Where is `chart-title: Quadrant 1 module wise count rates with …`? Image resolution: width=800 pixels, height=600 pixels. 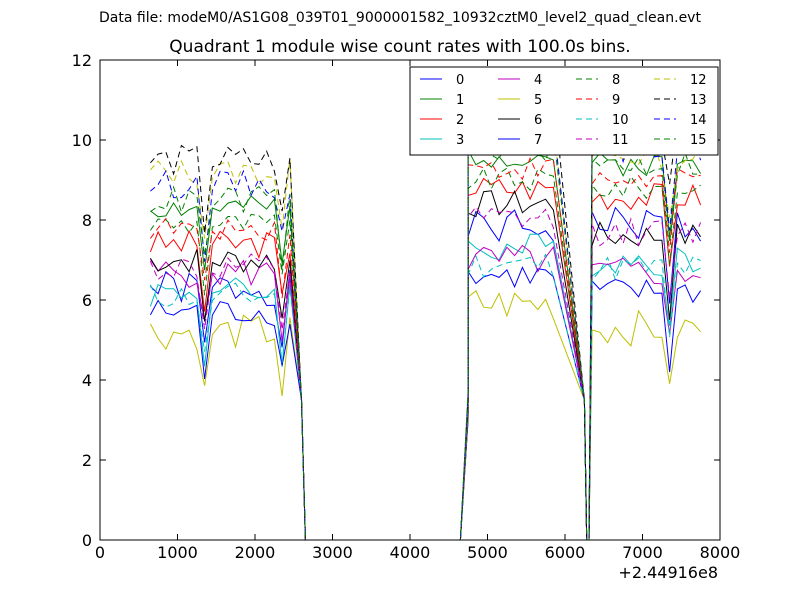
chart-title: Quadrant 1 module wise count rates with … is located at coordinates (400, 47).